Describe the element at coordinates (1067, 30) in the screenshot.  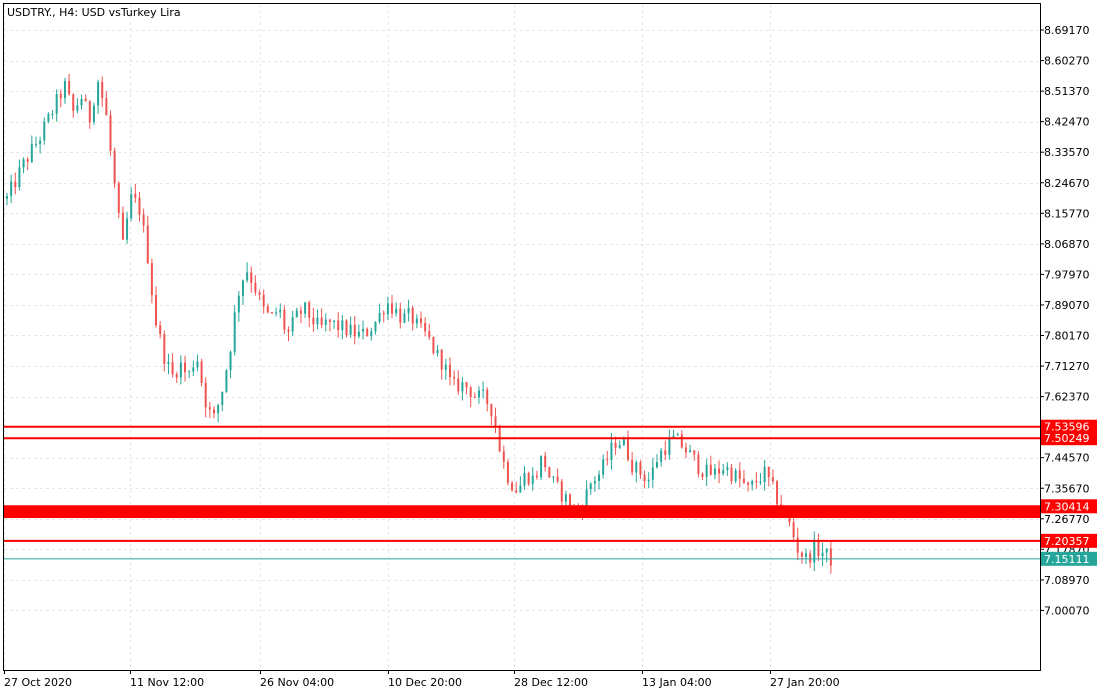
I see `y-tick-label: 8.69170` at that location.